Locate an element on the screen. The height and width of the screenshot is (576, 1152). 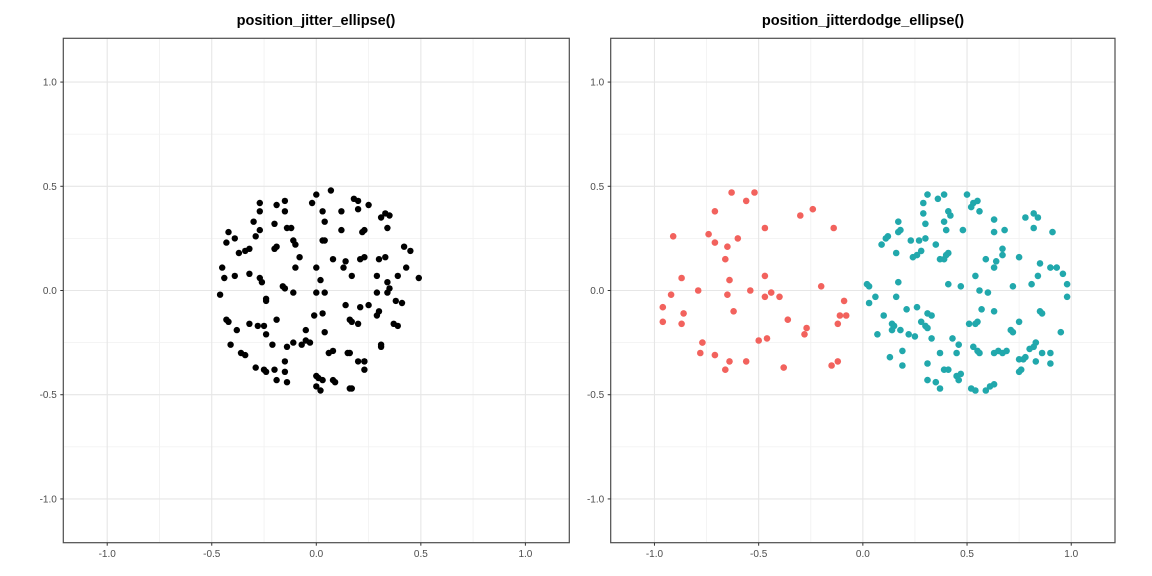
y-axis-tick-label: 0.5 is located at coordinates (50, 187).